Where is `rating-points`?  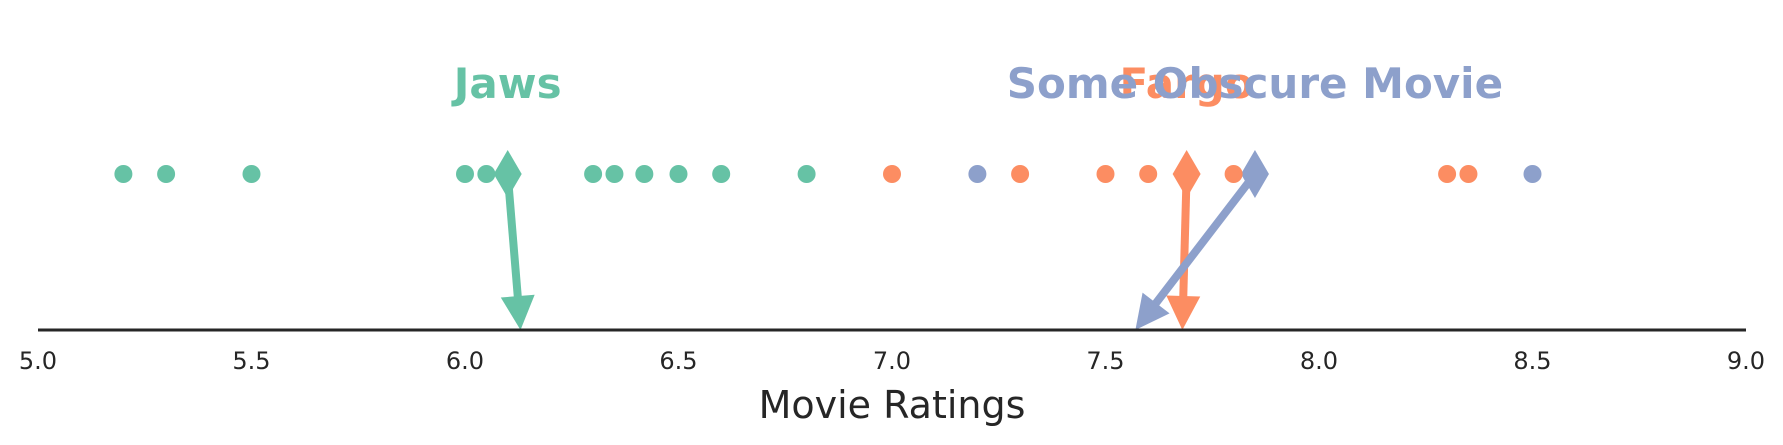
rating-points is located at coordinates (828, 174).